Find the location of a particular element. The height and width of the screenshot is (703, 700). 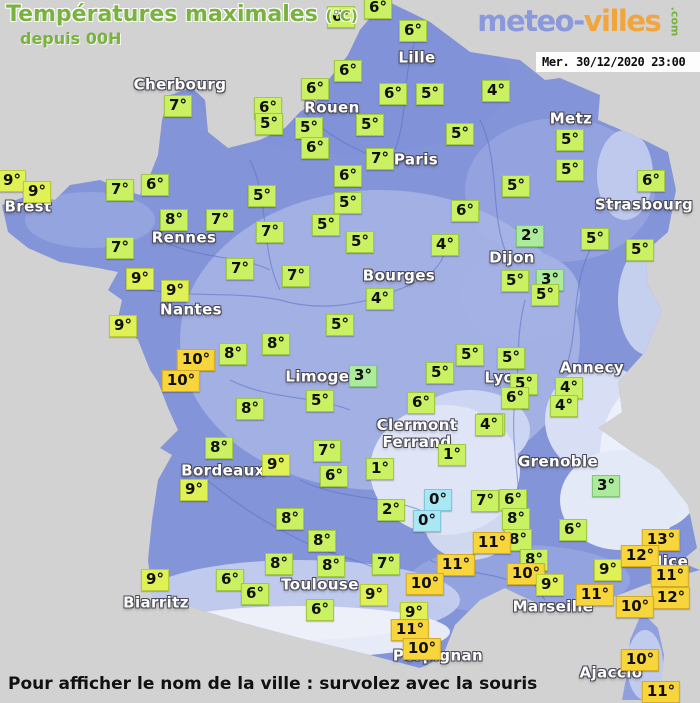

logo-meteo: meteo- is located at coordinates (531, 21).